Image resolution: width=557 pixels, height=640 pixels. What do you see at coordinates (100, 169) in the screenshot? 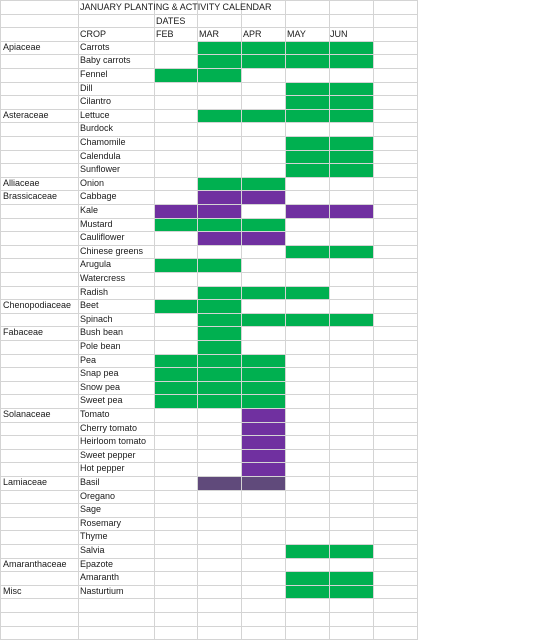
I see `crop-label: Sunflower` at bounding box center [100, 169].